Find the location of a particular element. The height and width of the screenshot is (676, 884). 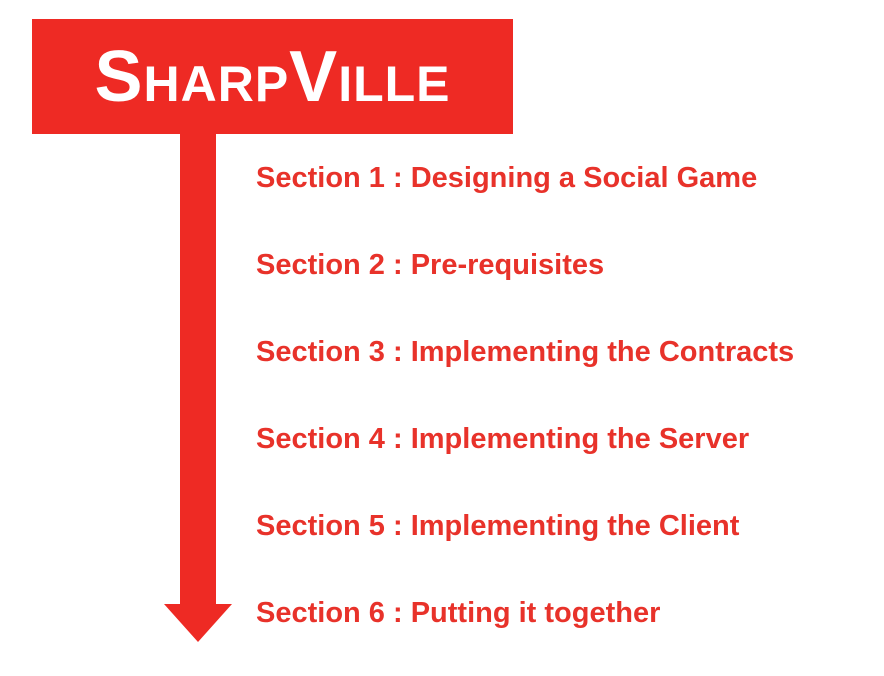

logo-title: SharpVille is located at coordinates (272, 76).